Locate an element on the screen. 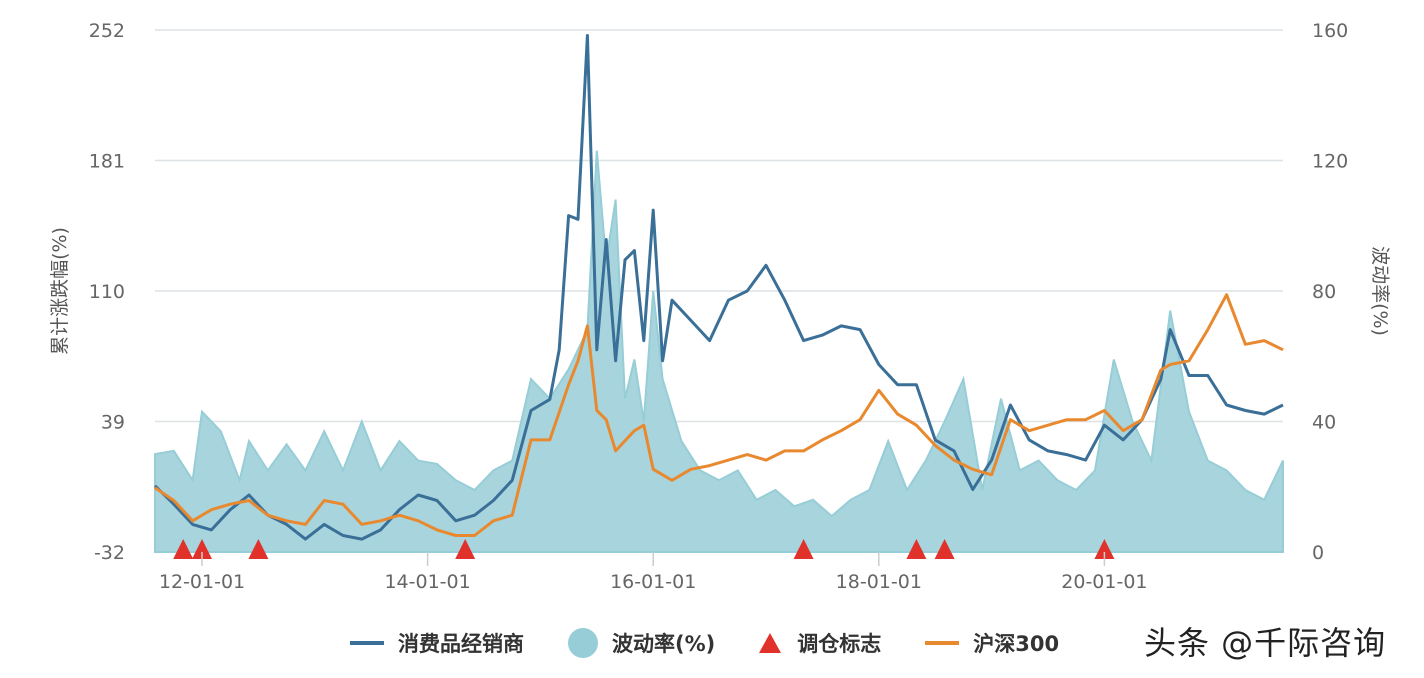 This screenshot has width=1424, height=678. left-tick-label: 252 is located at coordinates (107, 31).